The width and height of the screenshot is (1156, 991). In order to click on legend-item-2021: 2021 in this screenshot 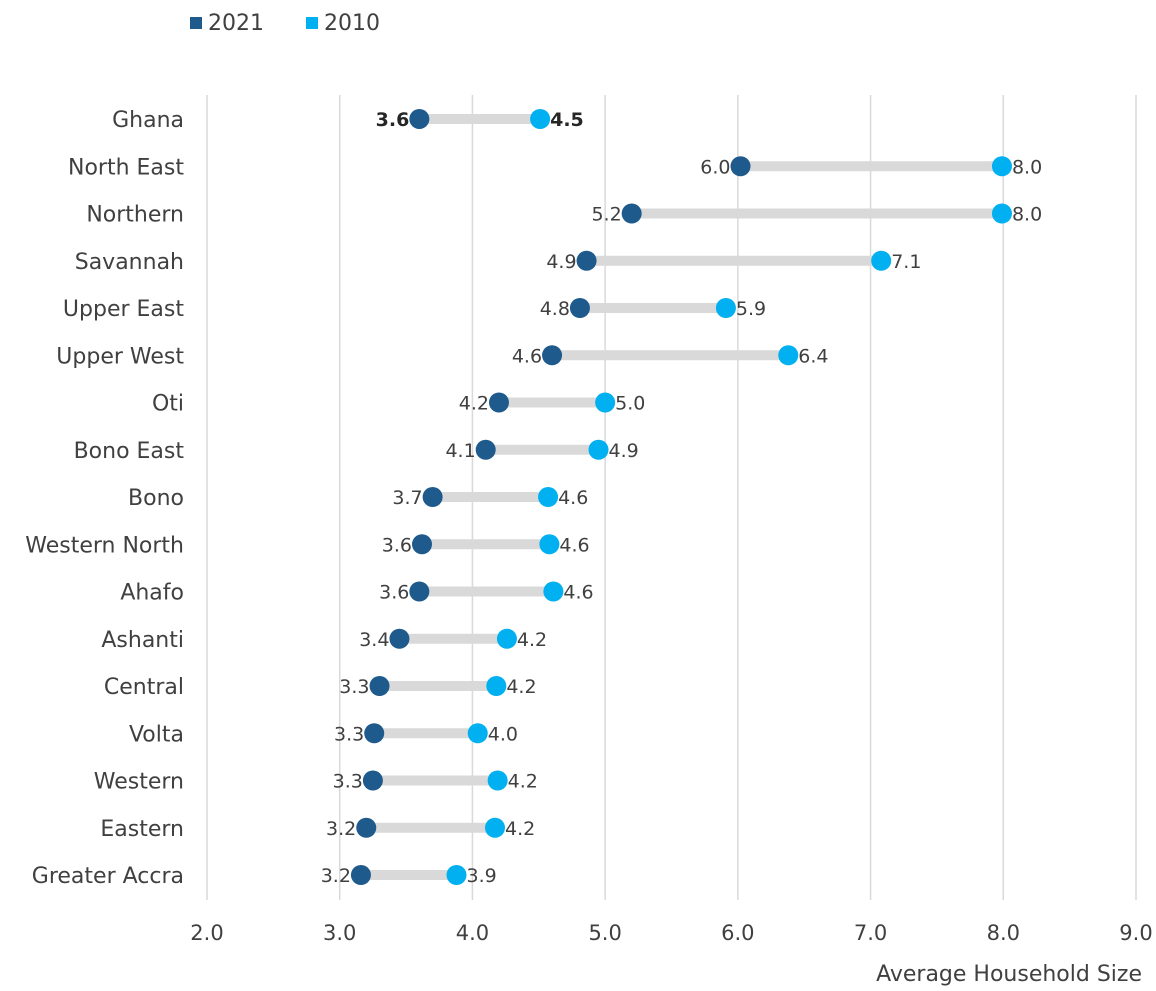, I will do `click(227, 23)`.